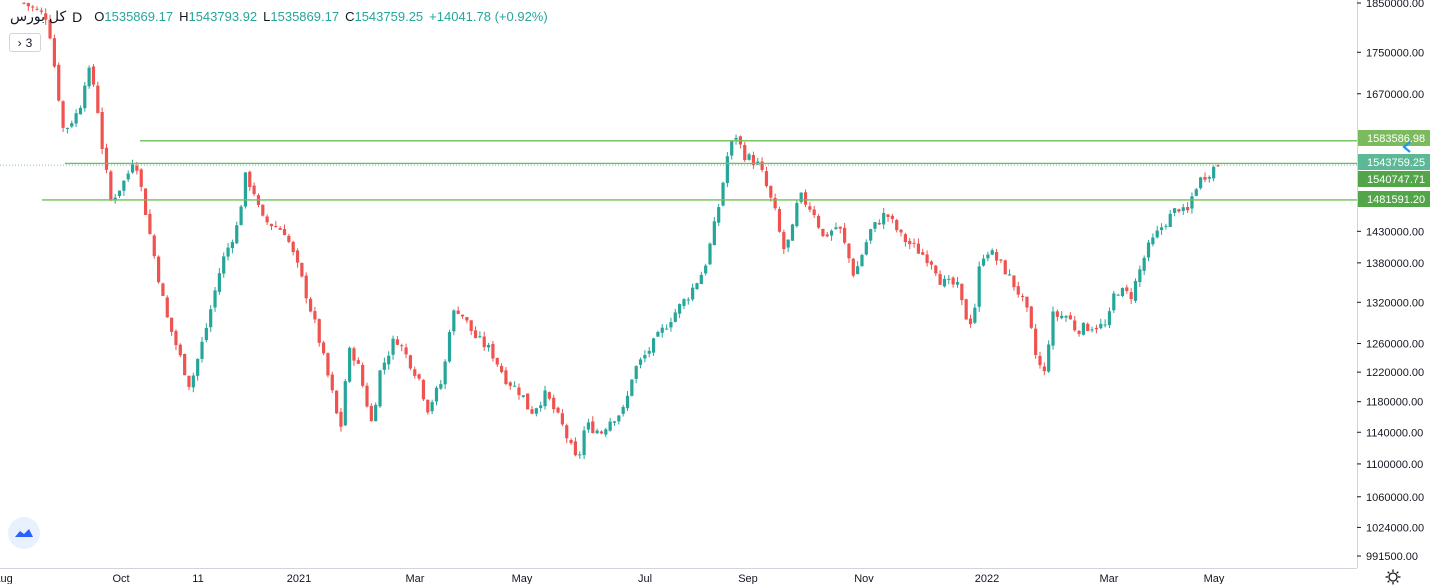 The image size is (1432, 585). I want to click on high-value: 1543793.92, so click(223, 16).